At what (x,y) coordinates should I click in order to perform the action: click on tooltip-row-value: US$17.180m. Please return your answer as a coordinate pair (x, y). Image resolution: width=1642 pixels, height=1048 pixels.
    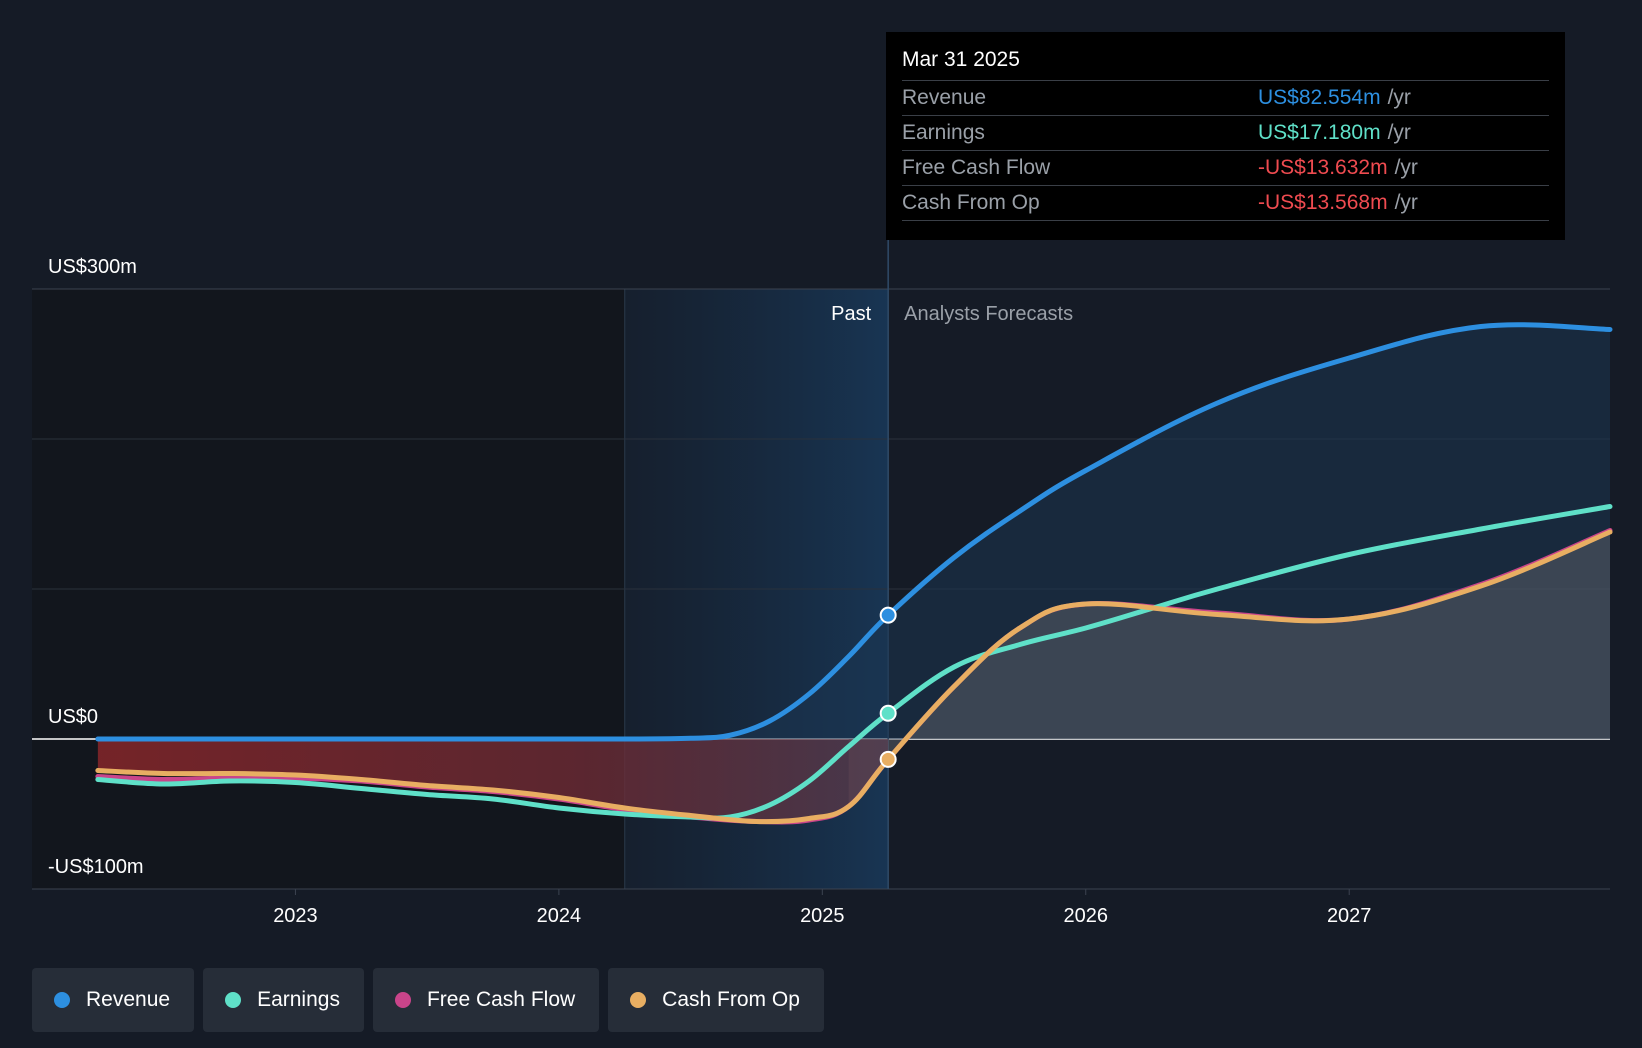
    Looking at the image, I should click on (1319, 132).